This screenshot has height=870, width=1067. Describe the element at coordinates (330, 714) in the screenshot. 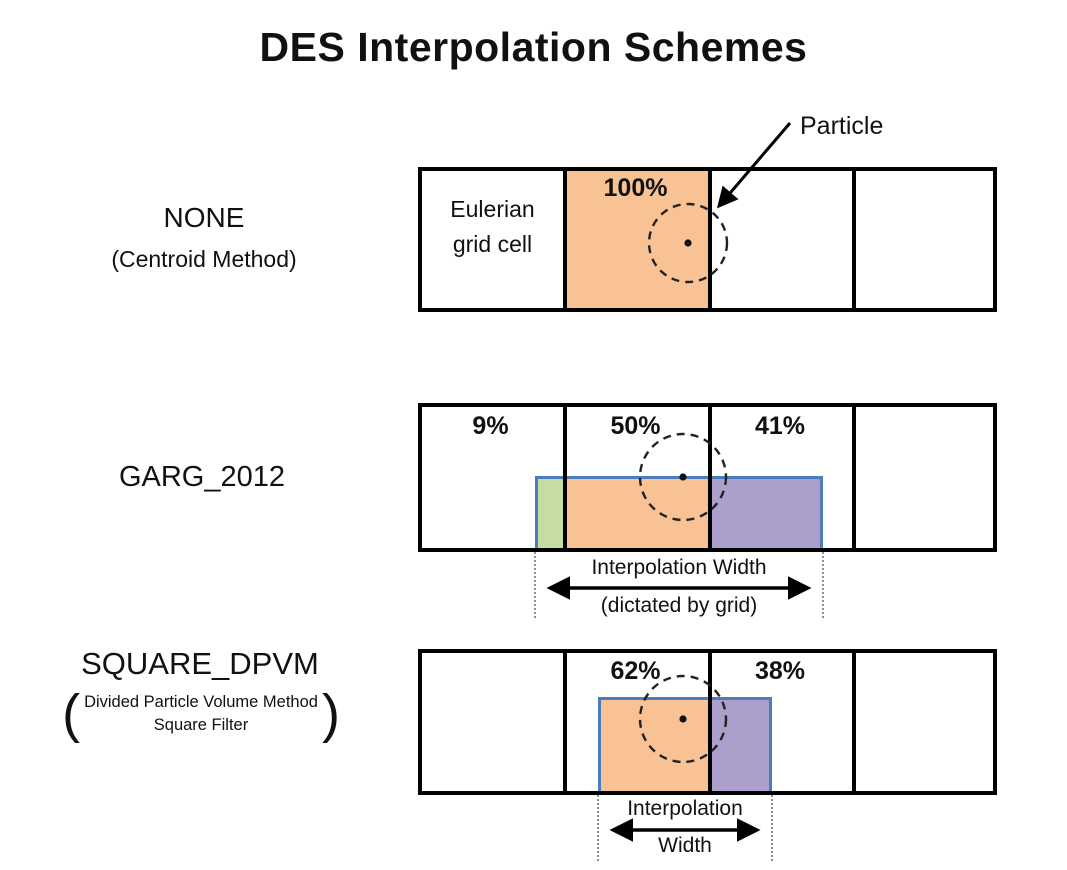

I see `close-paren: )` at that location.